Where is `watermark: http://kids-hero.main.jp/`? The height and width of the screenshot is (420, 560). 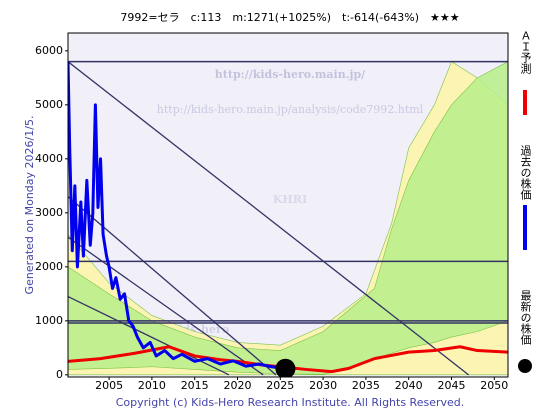 watermark: http://kids-hero.main.jp/ is located at coordinates (290, 74).